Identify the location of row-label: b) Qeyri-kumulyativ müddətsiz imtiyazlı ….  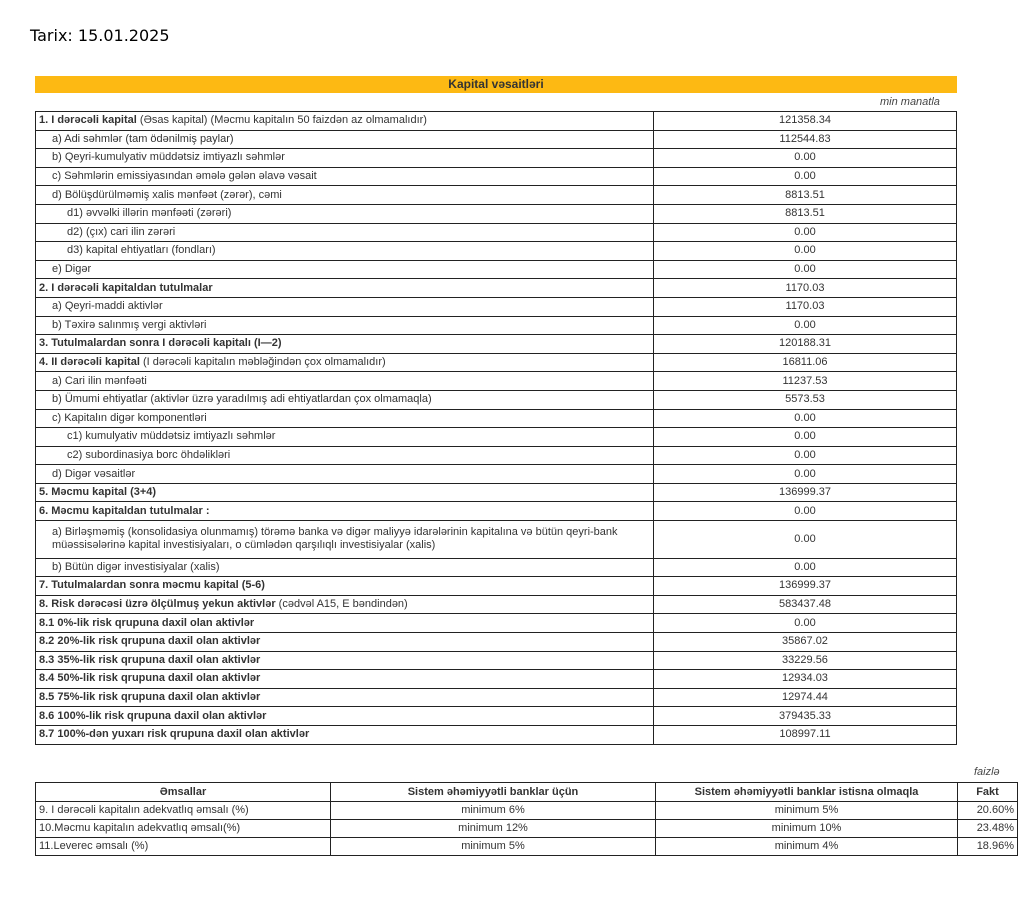
(344, 158).